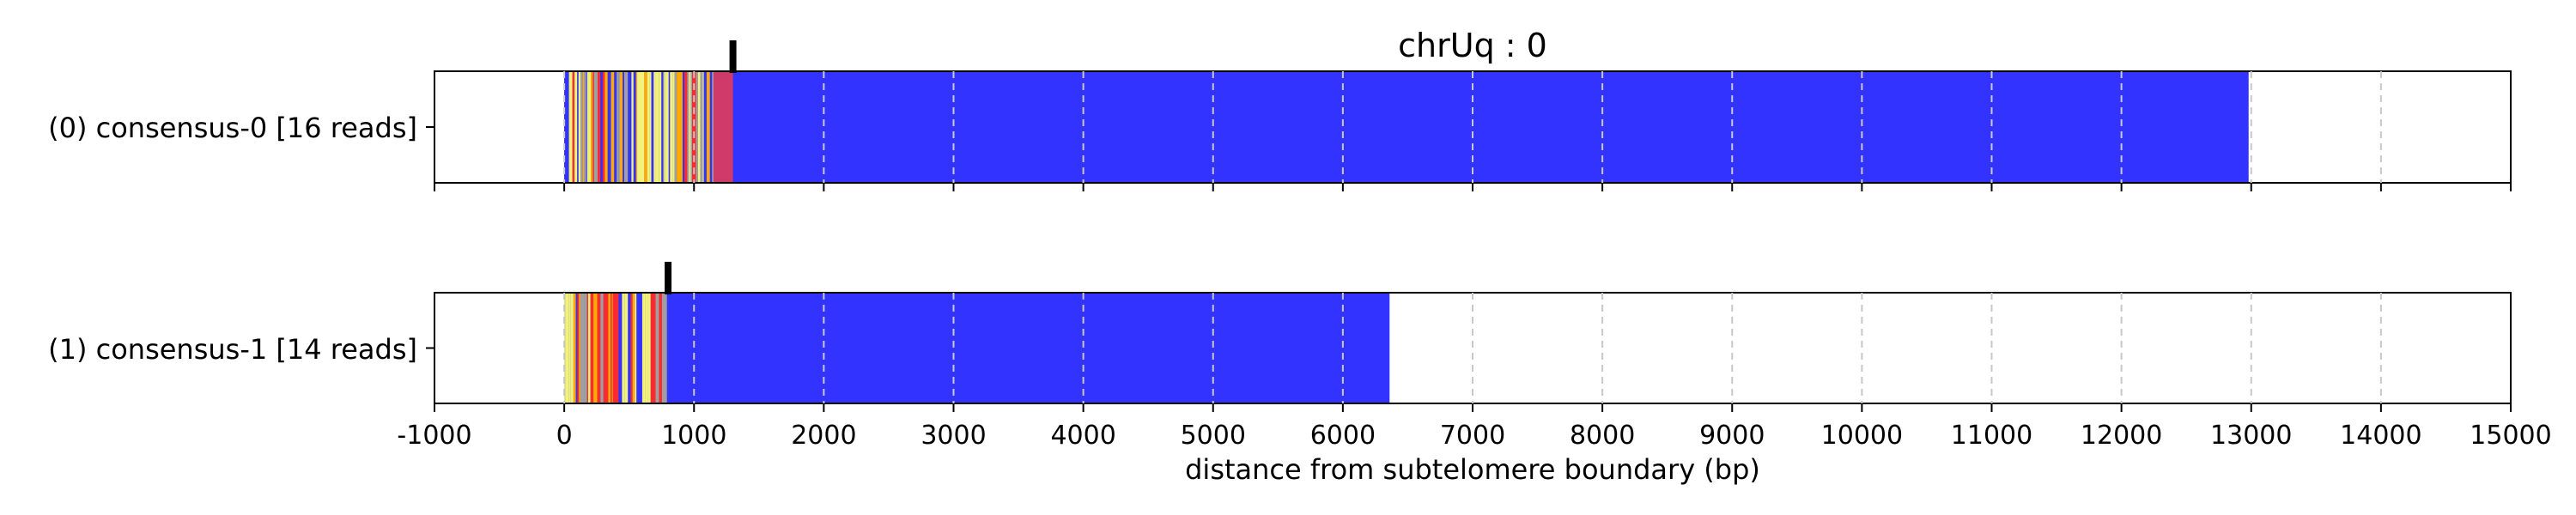 This screenshot has height=515, width=2576. Describe the element at coordinates (823, 436) in the screenshot. I see `x-tick-label: 2000` at that location.